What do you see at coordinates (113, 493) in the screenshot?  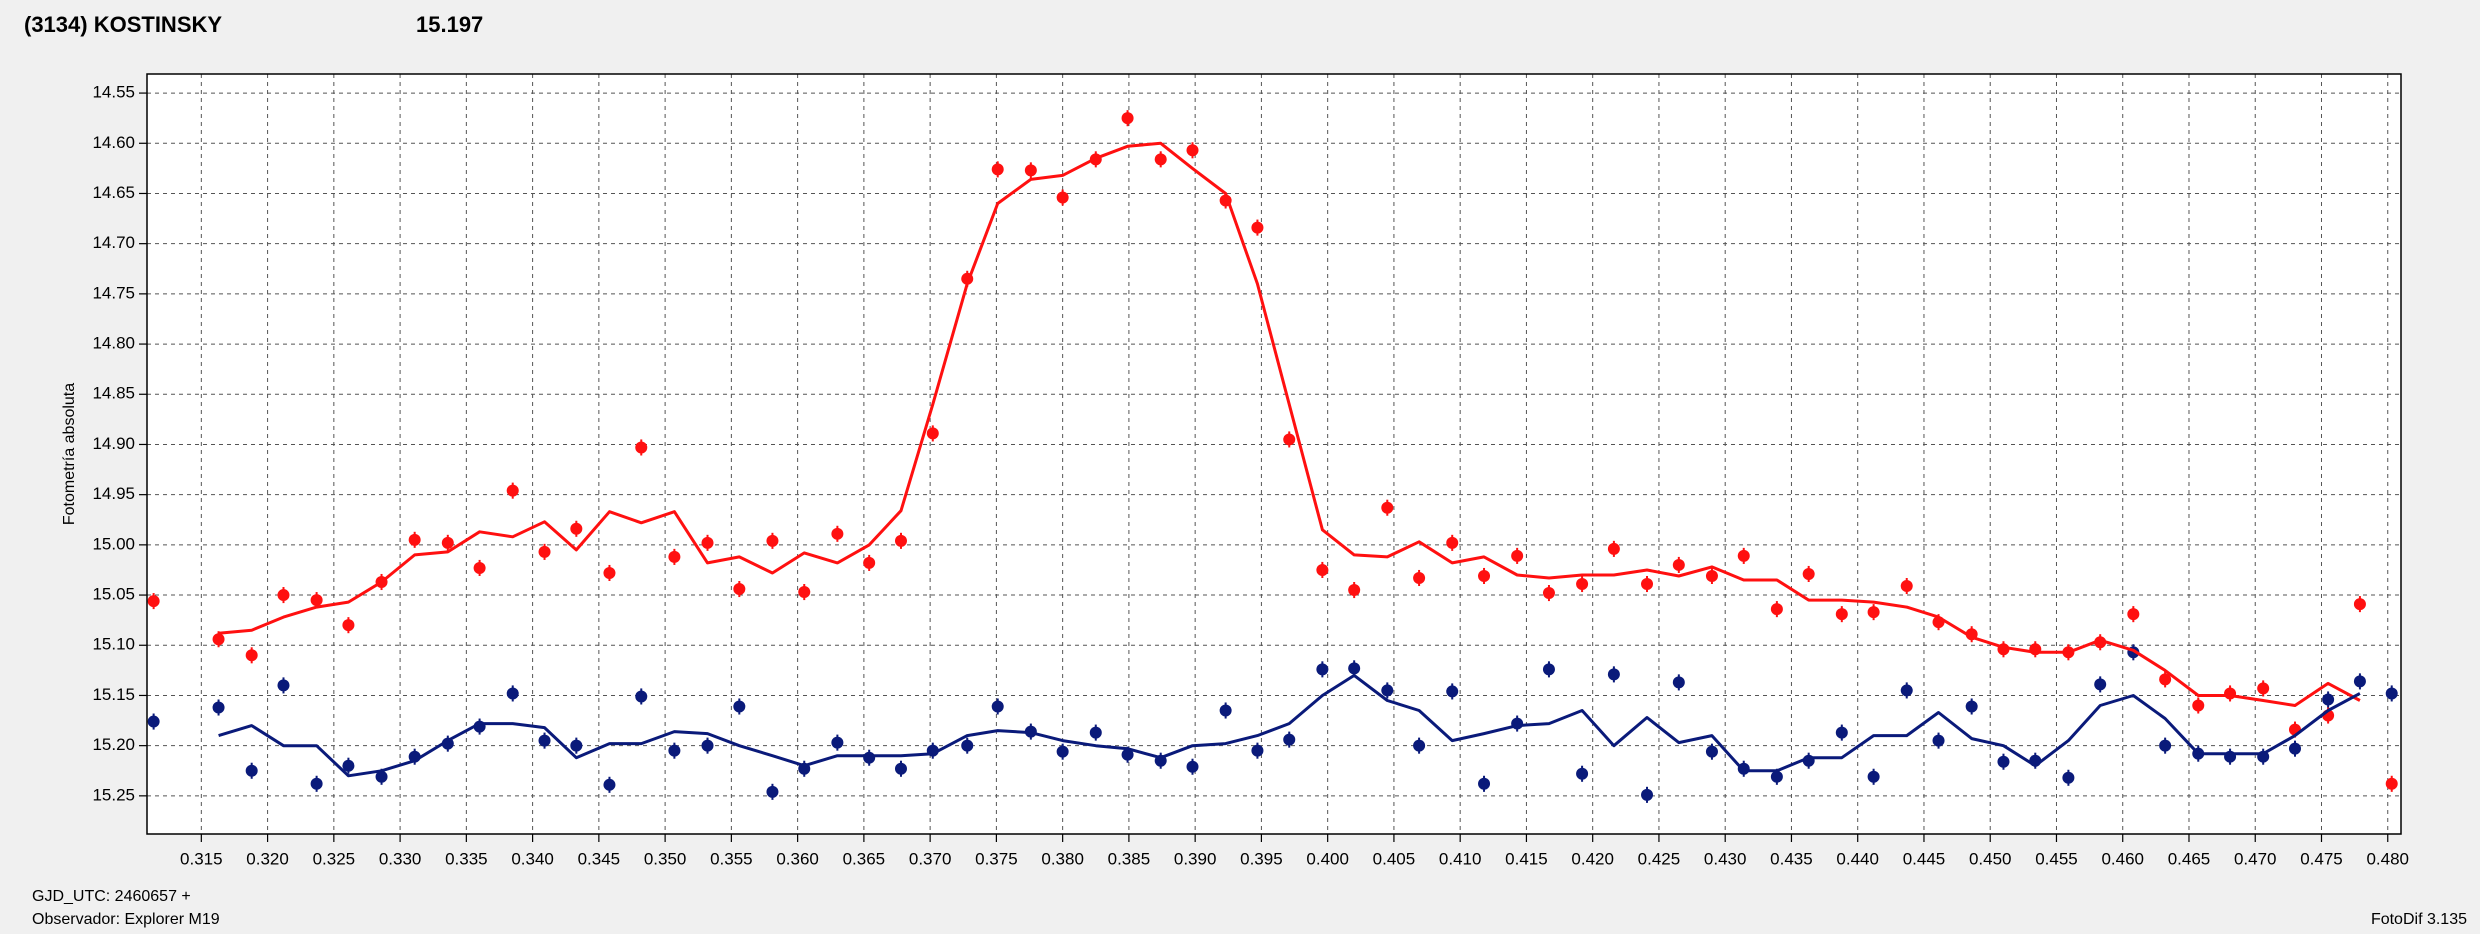 I see `y-tick-label: 14.95` at bounding box center [113, 493].